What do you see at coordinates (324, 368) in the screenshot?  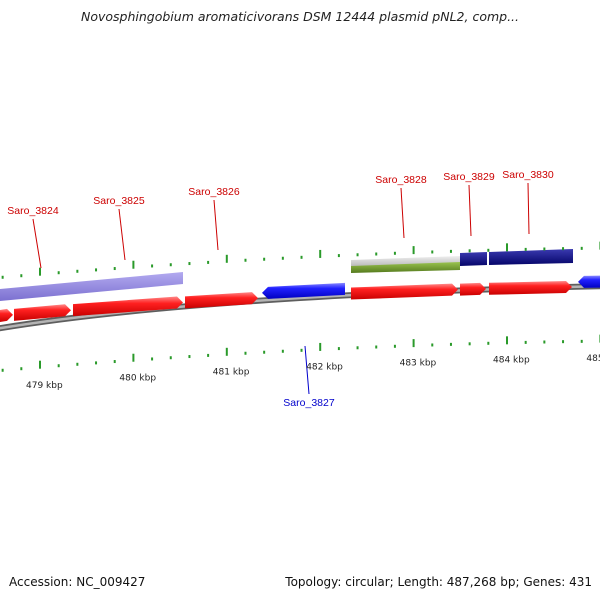 I see `scale-label: 482 kbp` at bounding box center [324, 368].